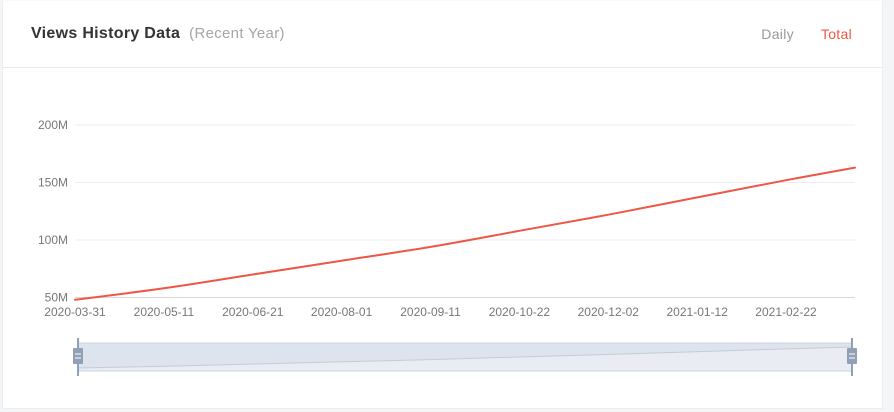 The width and height of the screenshot is (894, 412). I want to click on y-axis-label: 200M, so click(53, 125).